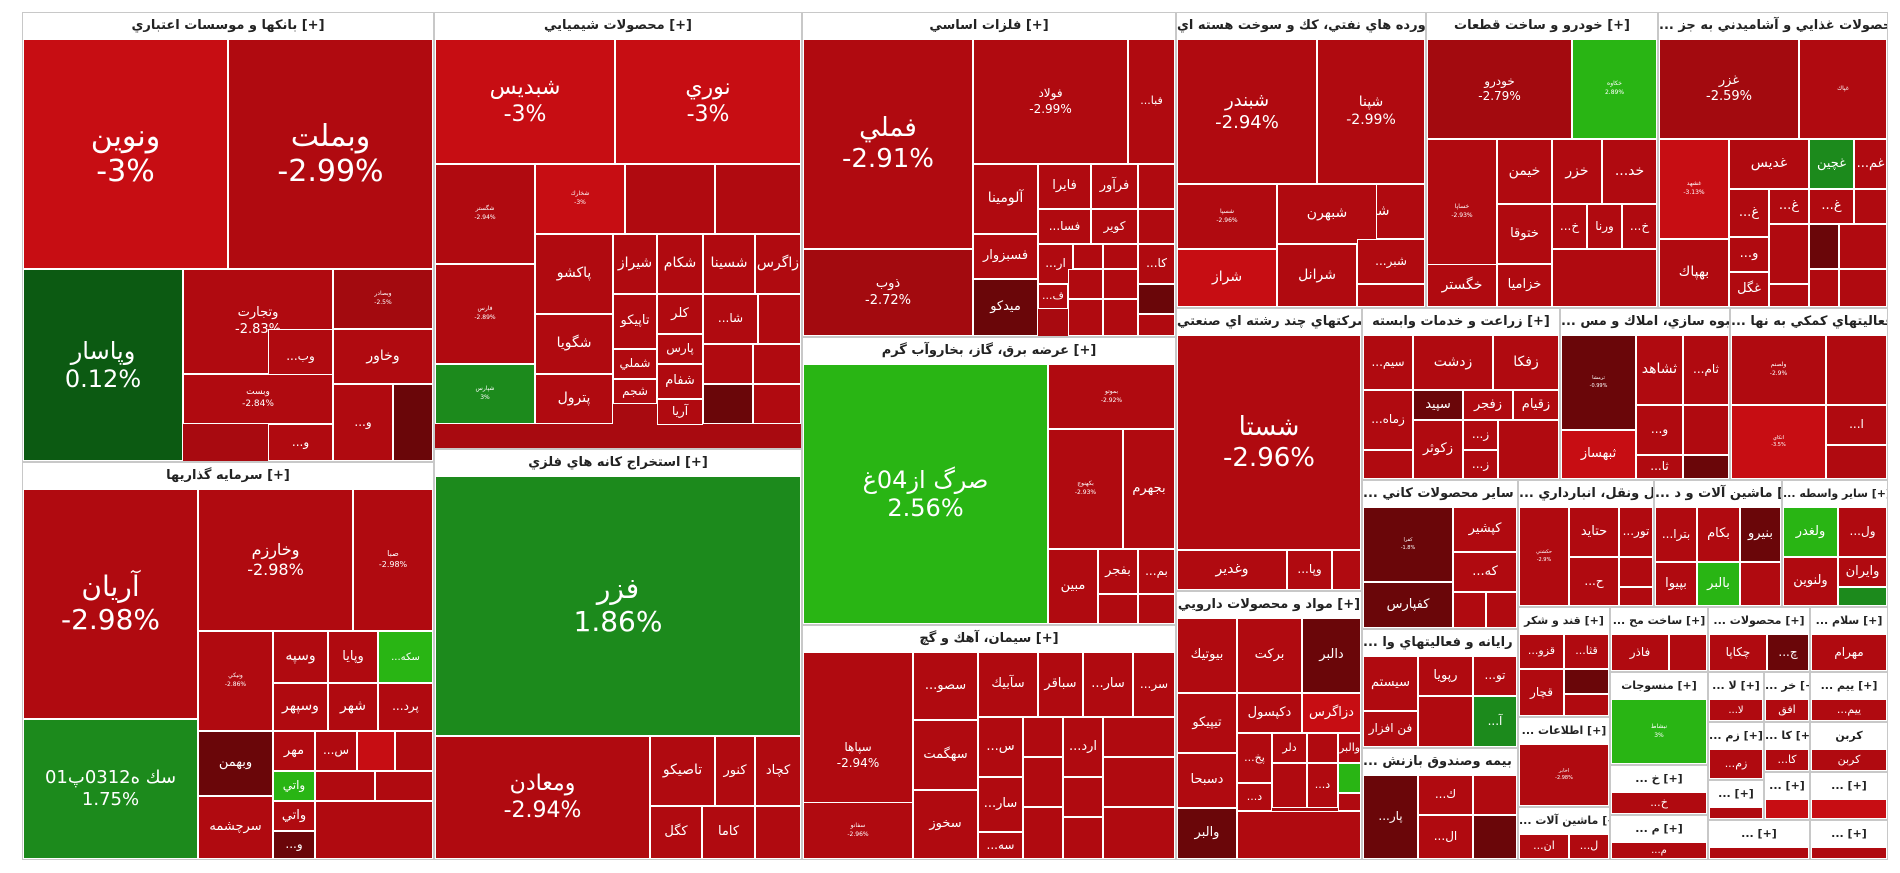 The height and width of the screenshot is (873, 1900). Describe the element at coordinates (1835, 494) in the screenshot. I see `sector-title: ... ساير واسطه [+]` at that location.